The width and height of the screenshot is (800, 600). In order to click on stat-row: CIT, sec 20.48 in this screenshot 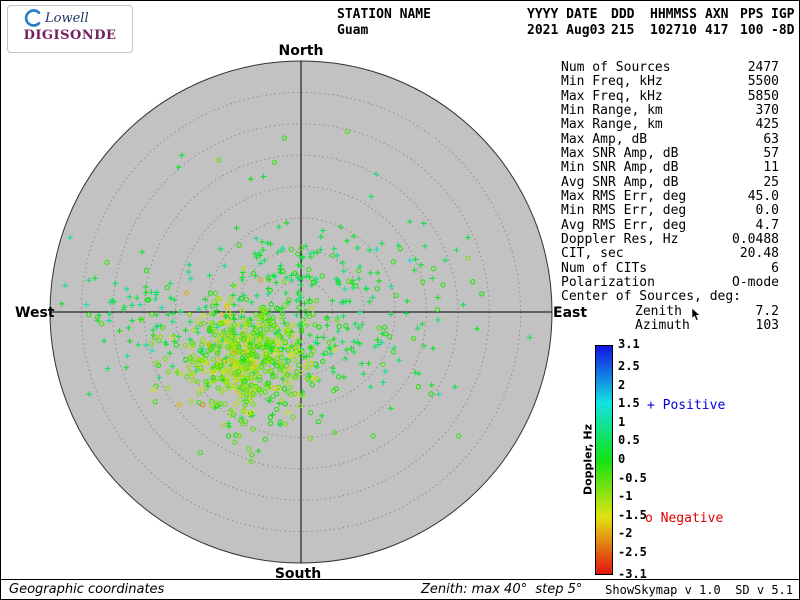, I will do `click(670, 254)`.